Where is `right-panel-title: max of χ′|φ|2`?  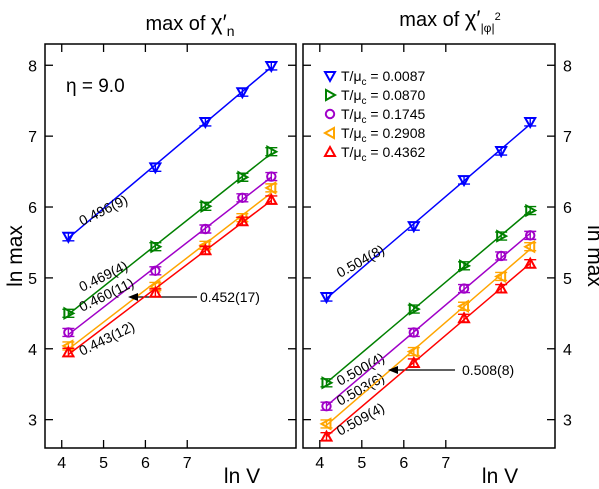
right-panel-title: max of χ′|φ|2 is located at coordinates (449, 20).